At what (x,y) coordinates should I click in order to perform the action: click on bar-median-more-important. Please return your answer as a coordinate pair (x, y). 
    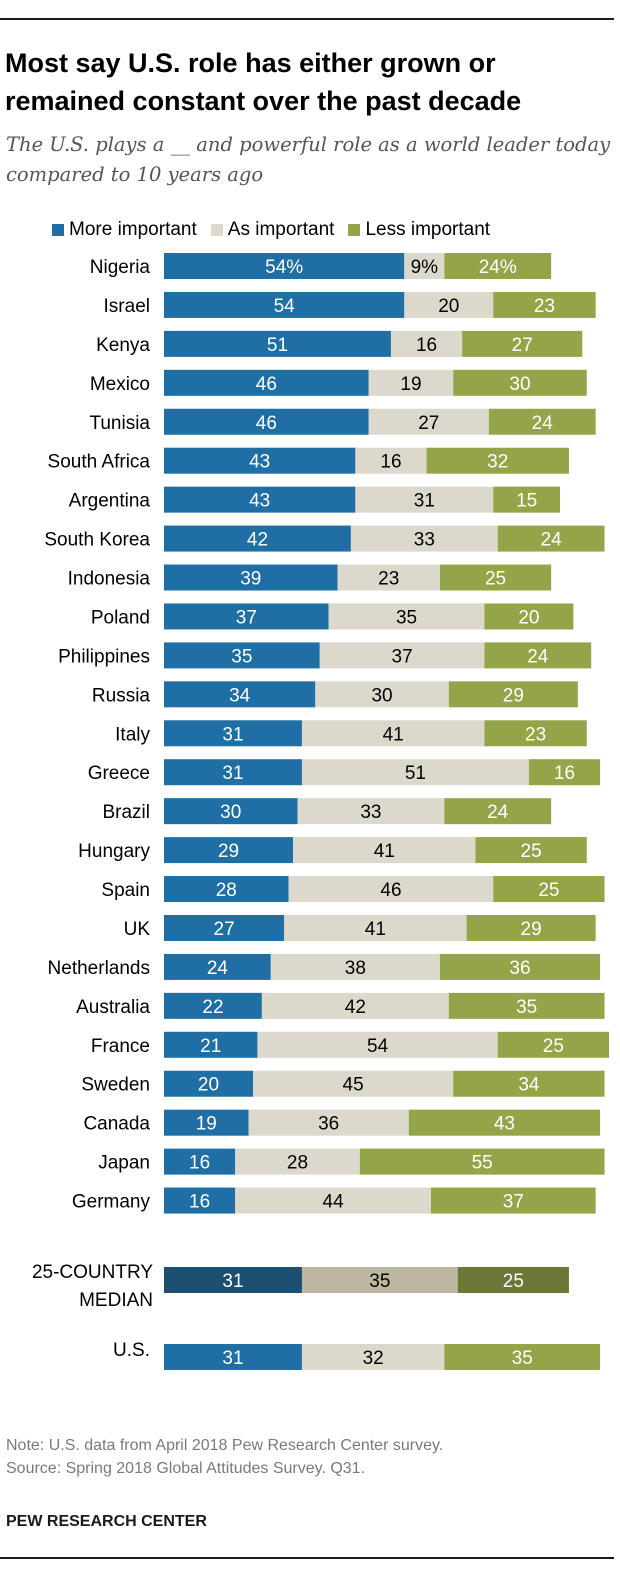
    Looking at the image, I should click on (233, 1280).